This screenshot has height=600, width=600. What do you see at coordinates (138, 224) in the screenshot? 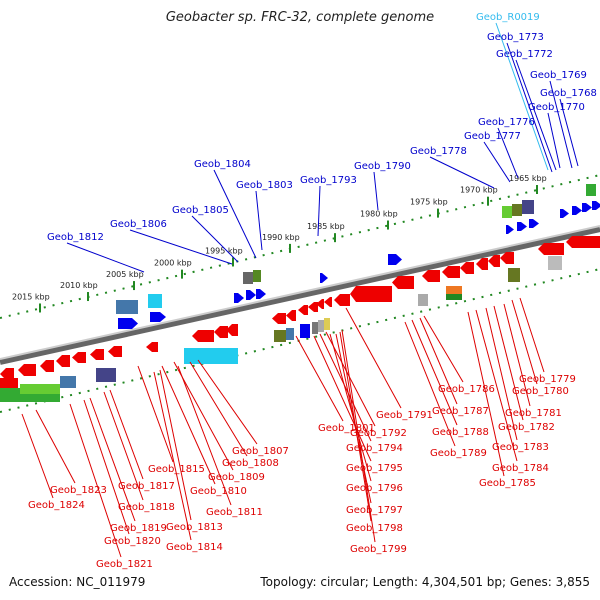
I see `gene-label: Geob_1806` at bounding box center [138, 224].